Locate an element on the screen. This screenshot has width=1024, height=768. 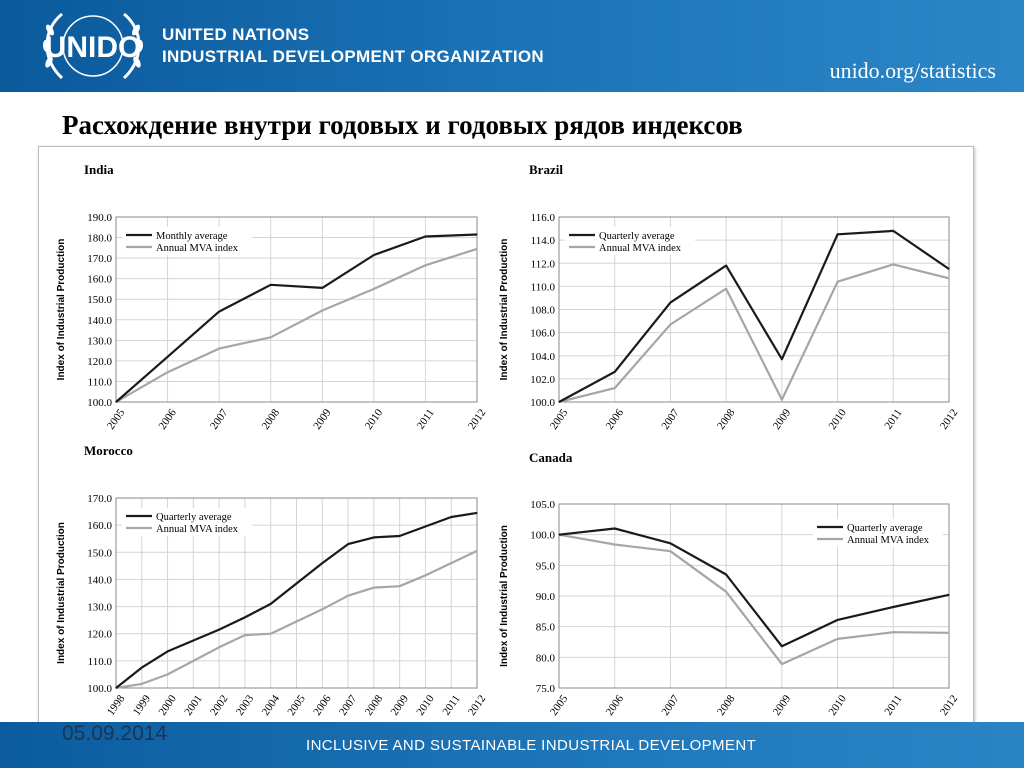
website-link: unido.org/statistics is located at coordinates (912, 70).